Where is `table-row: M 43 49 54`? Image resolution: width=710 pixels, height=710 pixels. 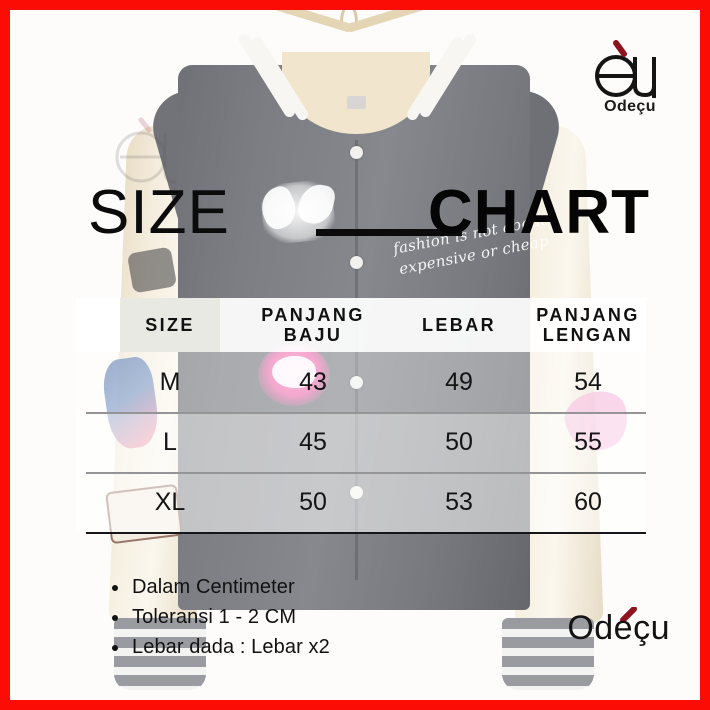 table-row: M 43 49 54 is located at coordinates (361, 382).